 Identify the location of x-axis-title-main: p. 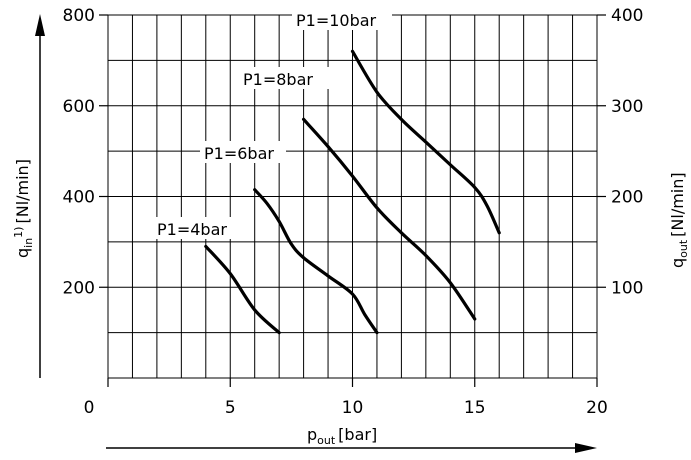
(312, 434).